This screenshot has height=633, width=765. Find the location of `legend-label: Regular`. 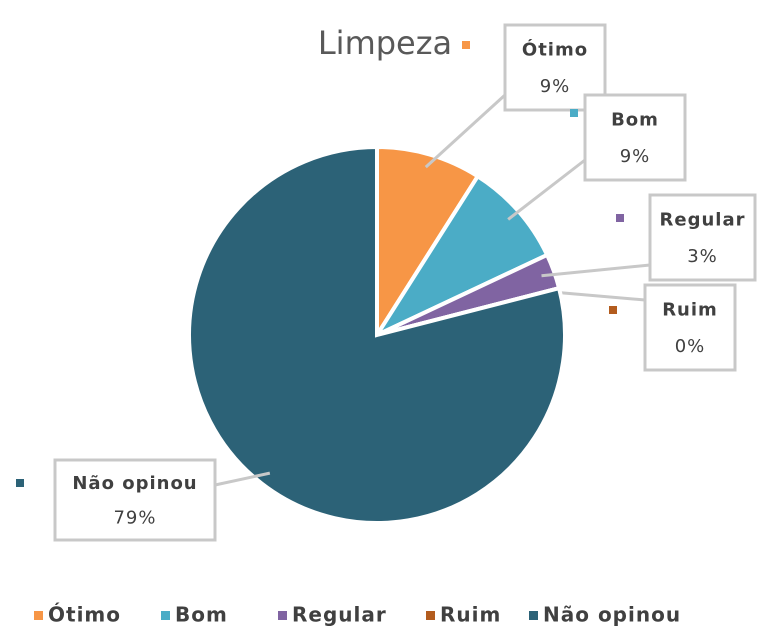

legend-label: Regular is located at coordinates (339, 615).